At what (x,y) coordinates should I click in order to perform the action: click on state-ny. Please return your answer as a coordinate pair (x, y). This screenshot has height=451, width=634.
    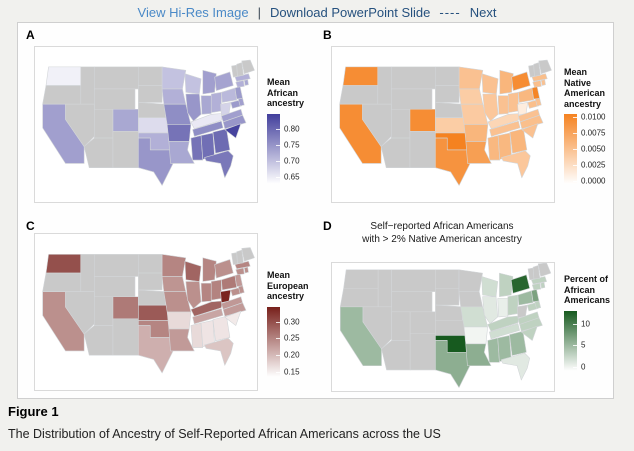
    Looking at the image, I should click on (224, 81).